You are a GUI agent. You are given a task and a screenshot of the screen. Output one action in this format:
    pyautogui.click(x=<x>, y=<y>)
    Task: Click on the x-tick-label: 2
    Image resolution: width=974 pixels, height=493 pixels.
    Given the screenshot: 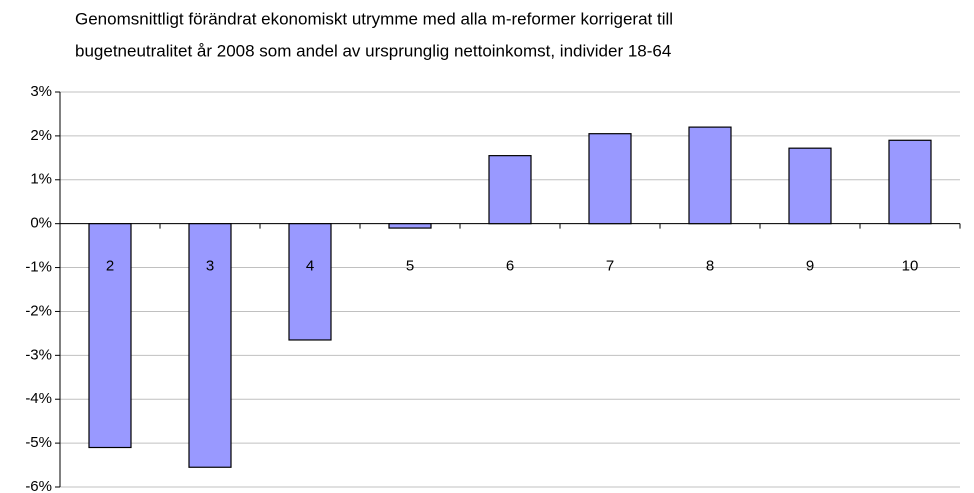 What is the action you would take?
    pyautogui.click(x=110, y=266)
    